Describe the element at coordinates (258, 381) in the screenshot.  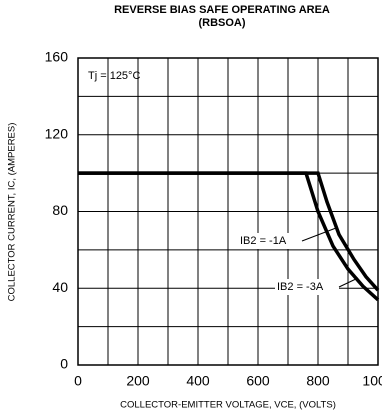
I see `x-tick-label: 600` at that location.